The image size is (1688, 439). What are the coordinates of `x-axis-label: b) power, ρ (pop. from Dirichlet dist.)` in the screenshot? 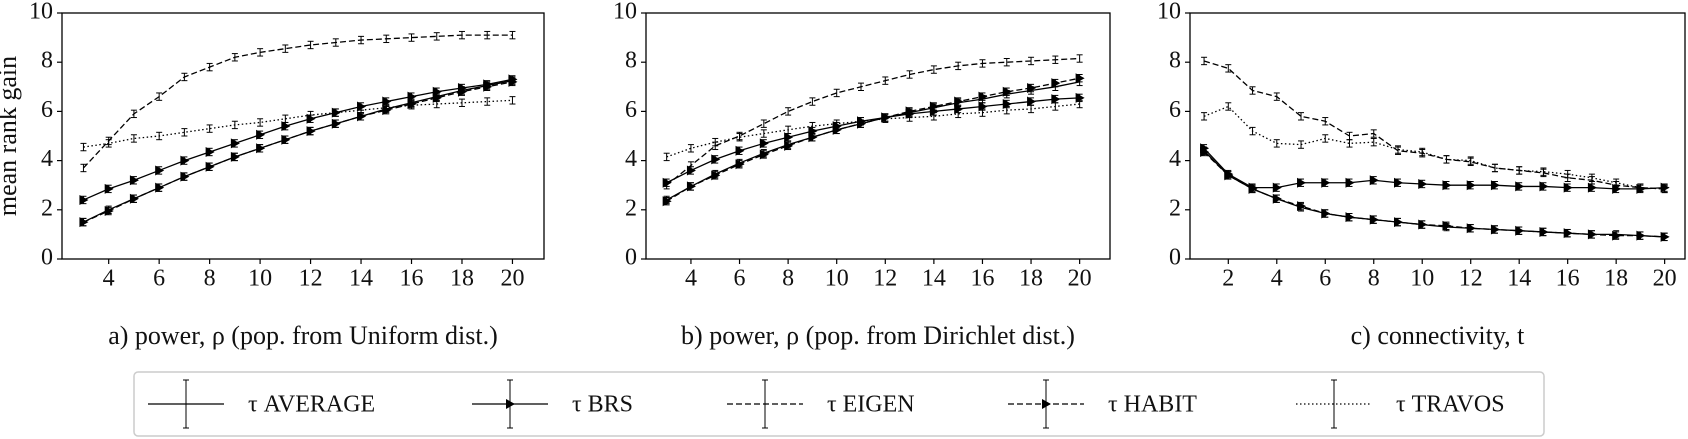 It's located at (878, 335).